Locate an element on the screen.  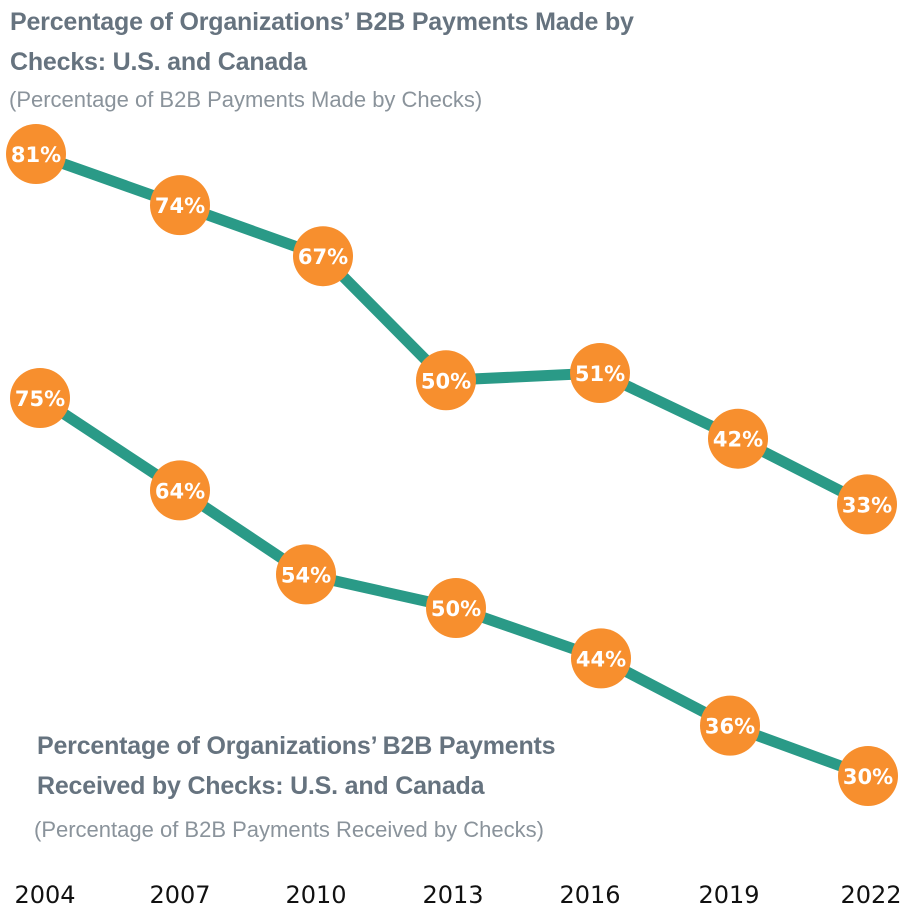
data-point-received-2022 is located at coordinates (868, 776).